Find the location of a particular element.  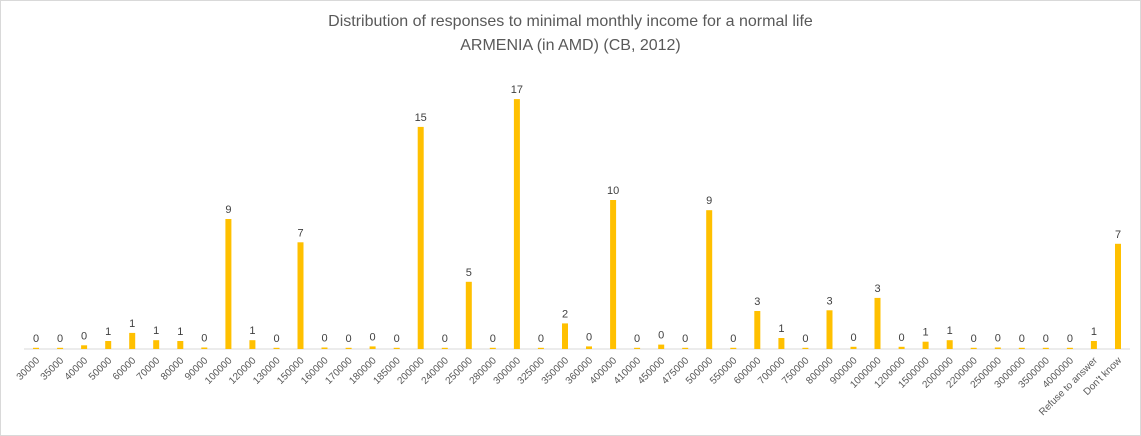

data-label: 2 is located at coordinates (565, 314).